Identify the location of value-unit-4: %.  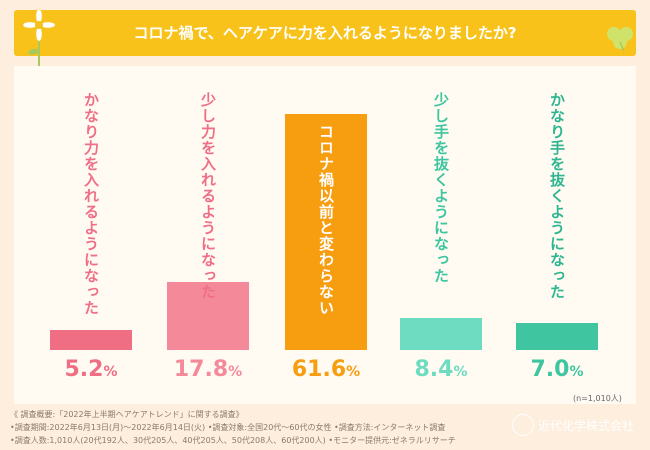
(460, 372).